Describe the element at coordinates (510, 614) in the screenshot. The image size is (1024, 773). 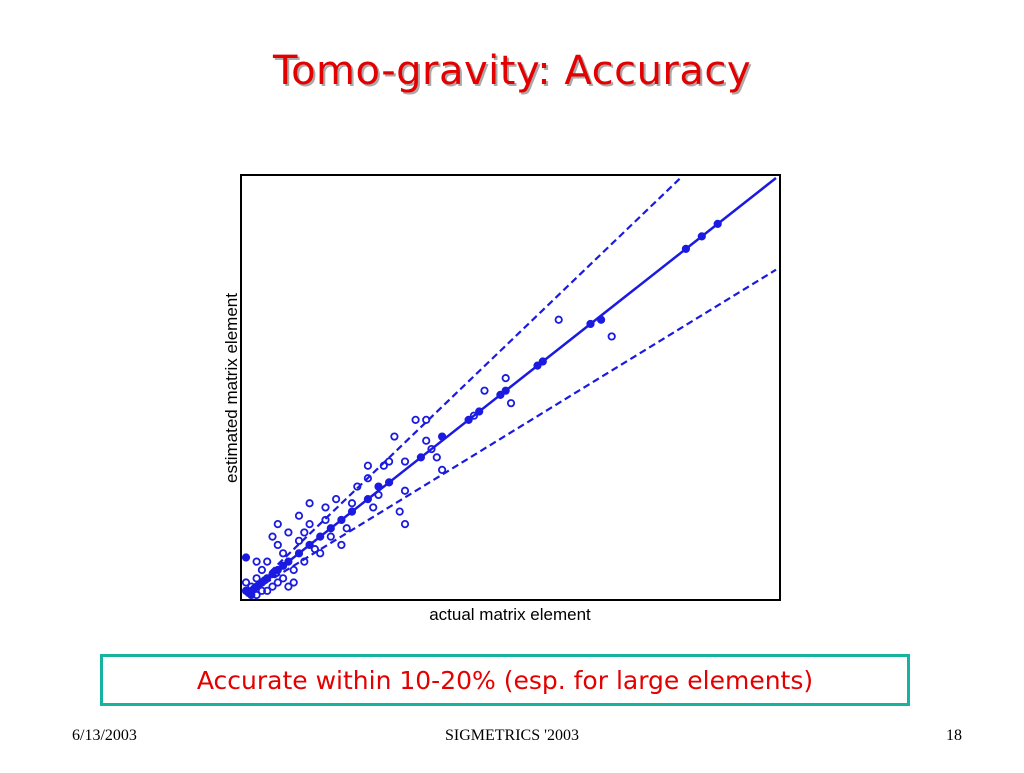
I see `x-axis-label: actual matrix element` at that location.